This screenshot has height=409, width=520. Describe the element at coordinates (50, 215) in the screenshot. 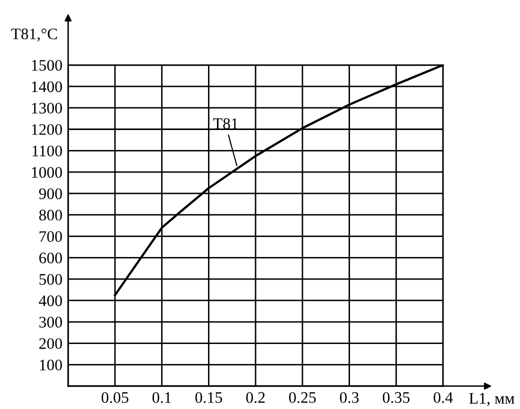

I see `y-tick-label: 800` at that location.